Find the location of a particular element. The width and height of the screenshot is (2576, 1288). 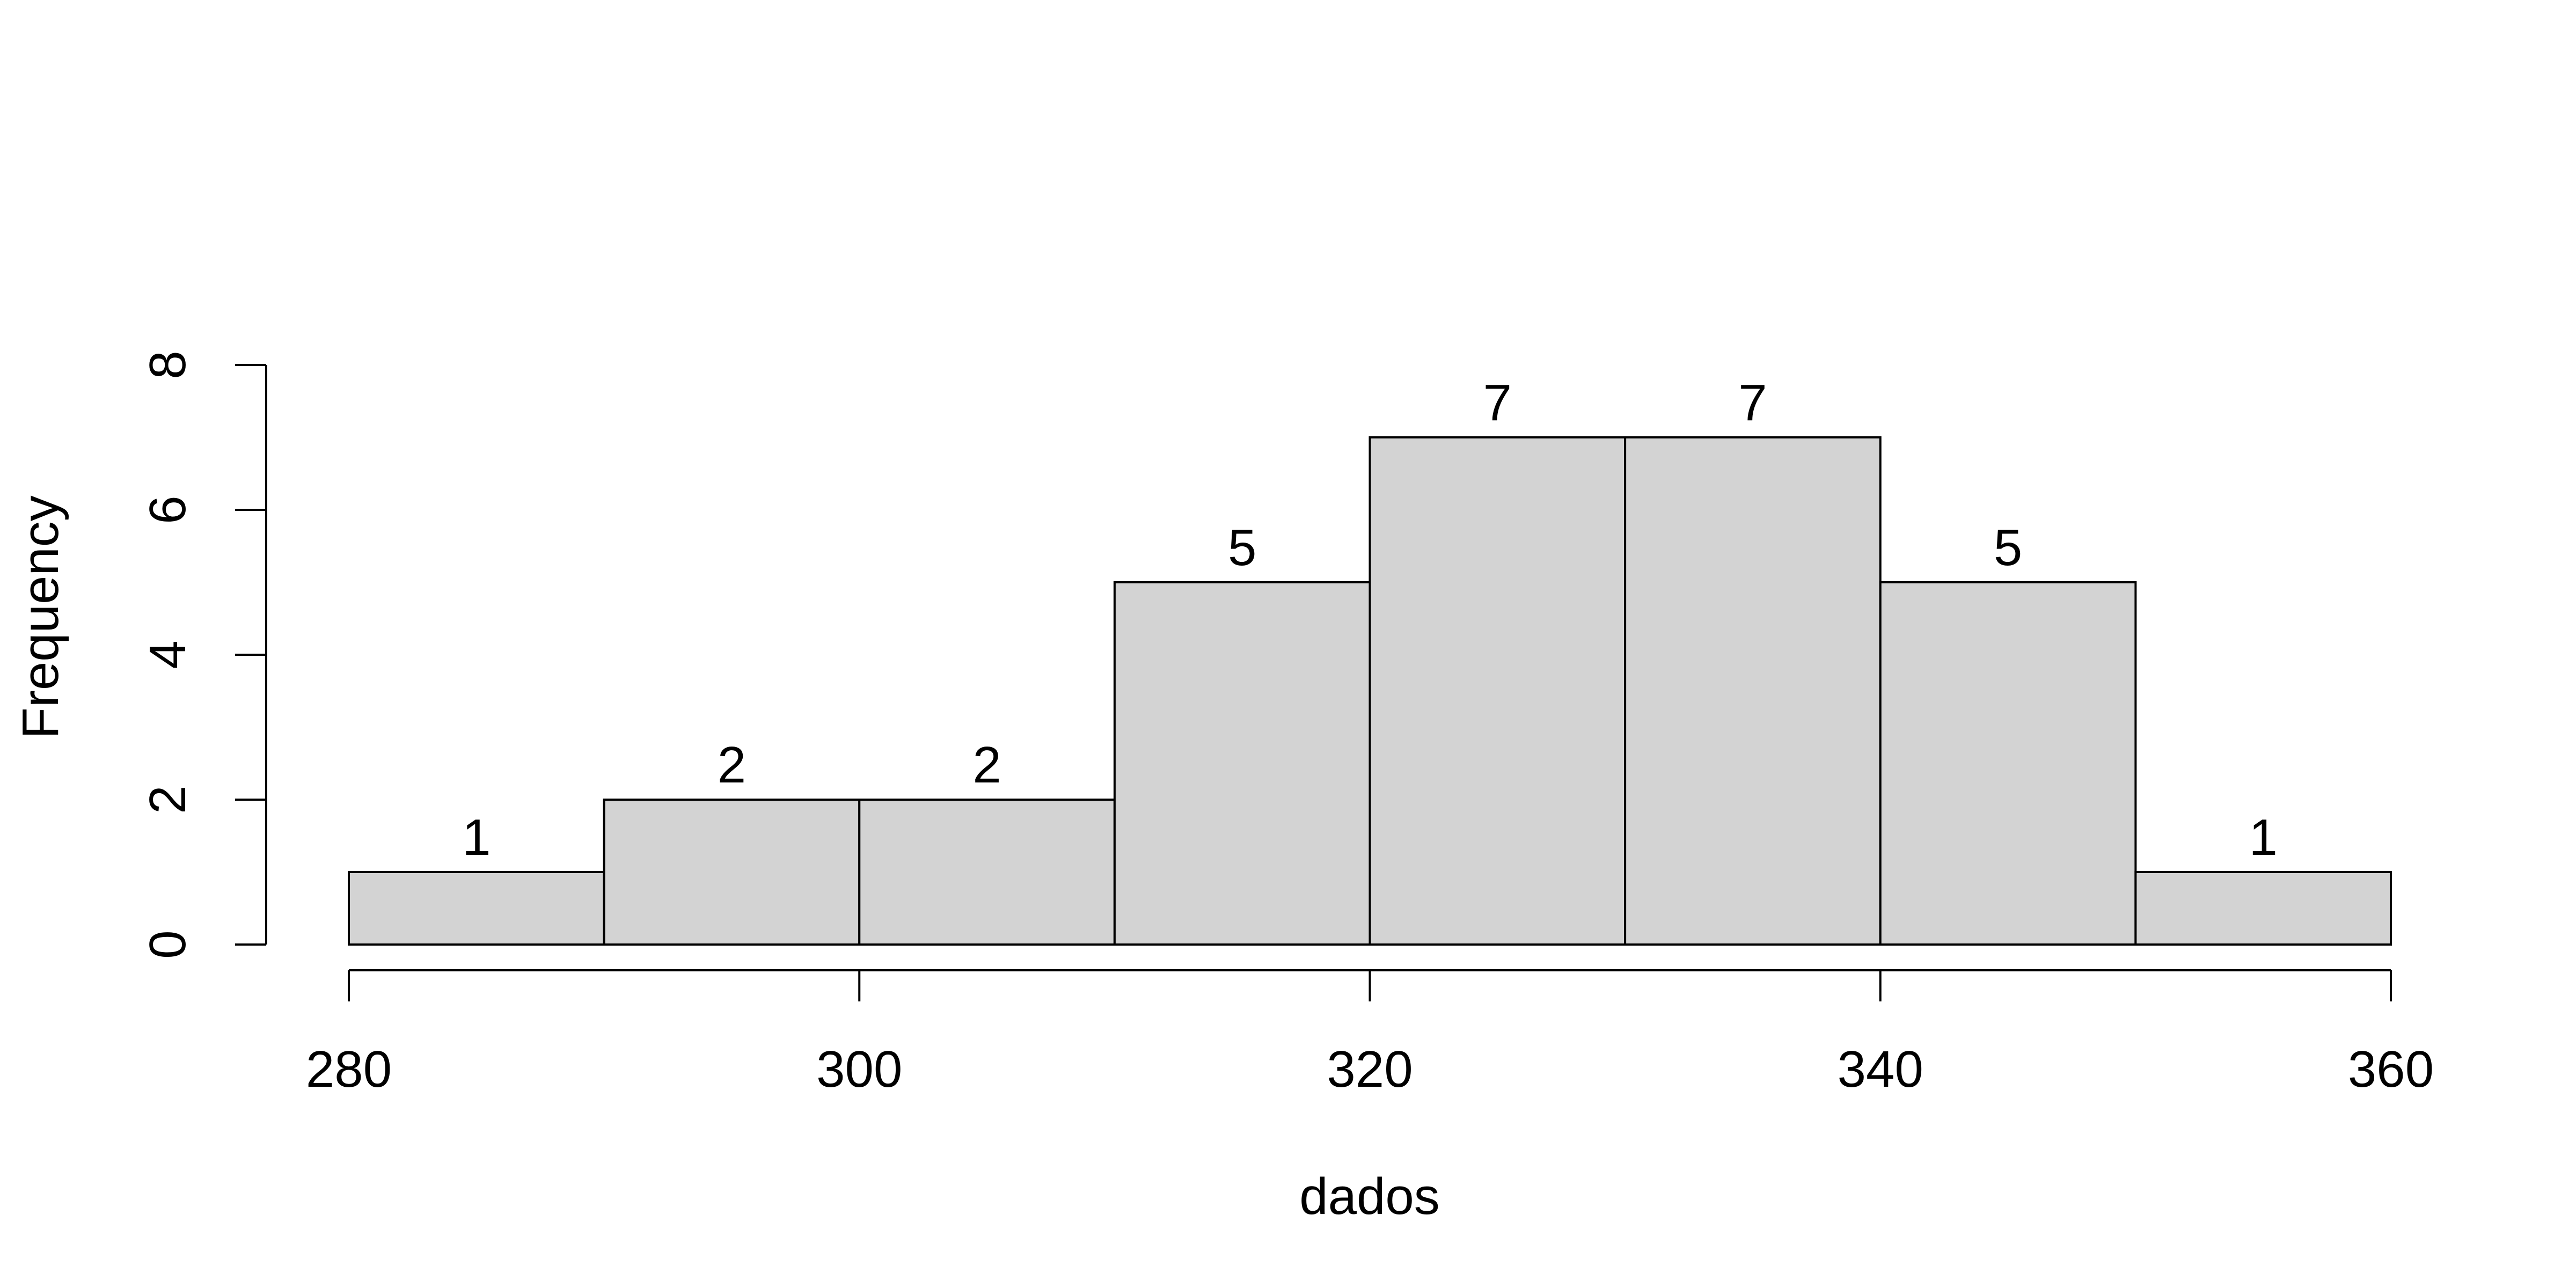

y-tick-label: 2 is located at coordinates (167, 799).